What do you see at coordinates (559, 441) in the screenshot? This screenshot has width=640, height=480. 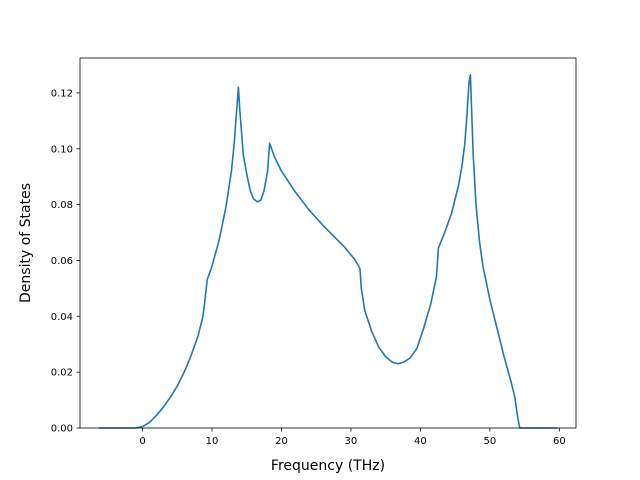 I see `x-tick-label: 60` at bounding box center [559, 441].